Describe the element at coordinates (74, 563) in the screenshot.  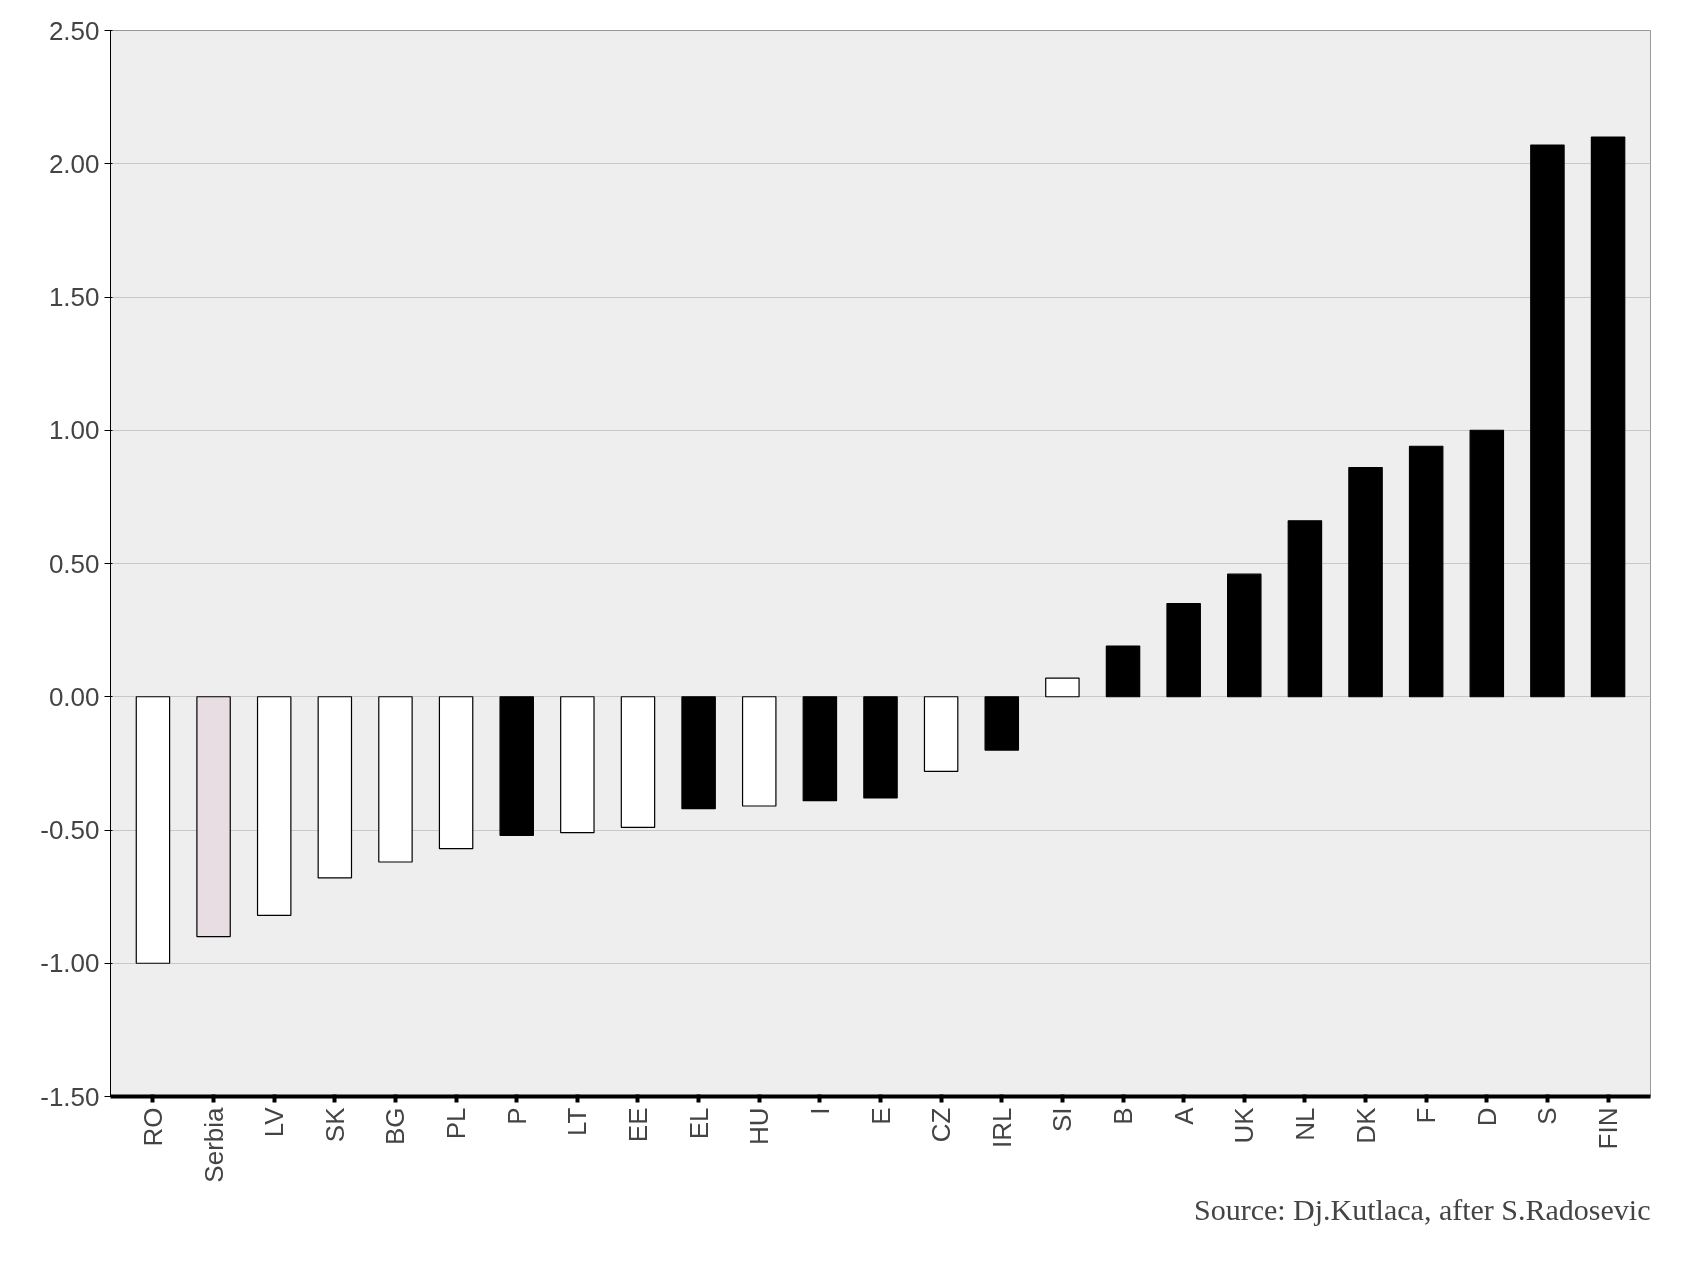
I see `y-tick-label: 0.50` at that location.